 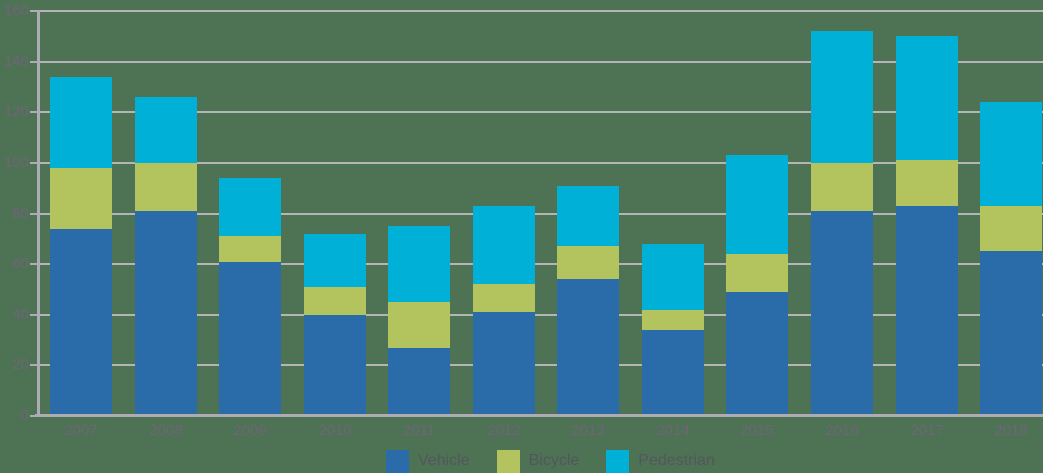 I want to click on x-tick-label-2008: 2008, so click(x=166, y=430).